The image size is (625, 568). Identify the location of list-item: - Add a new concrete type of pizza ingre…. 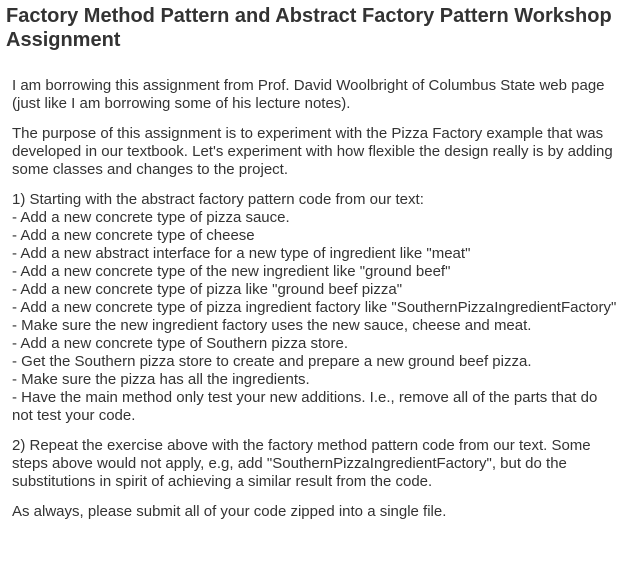
(314, 307).